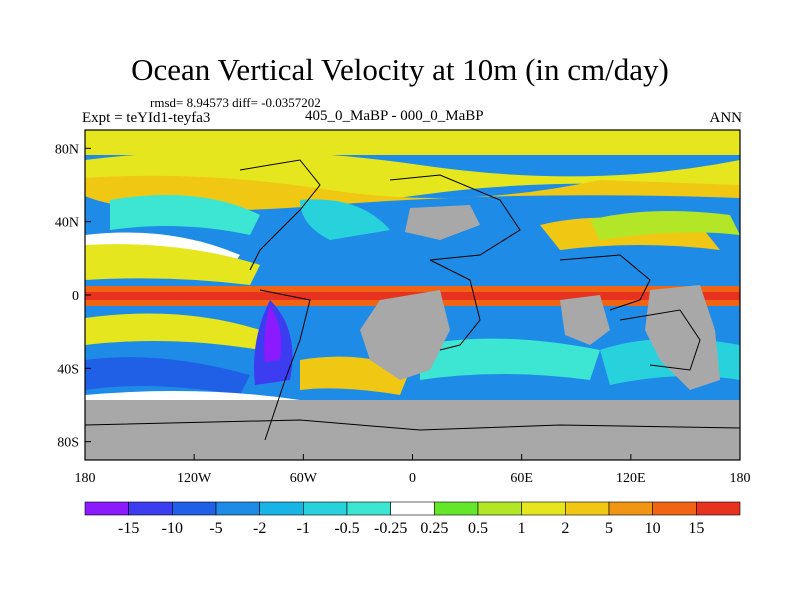  Describe the element at coordinates (68, 443) in the screenshot. I see `lat-label: 80S` at that location.